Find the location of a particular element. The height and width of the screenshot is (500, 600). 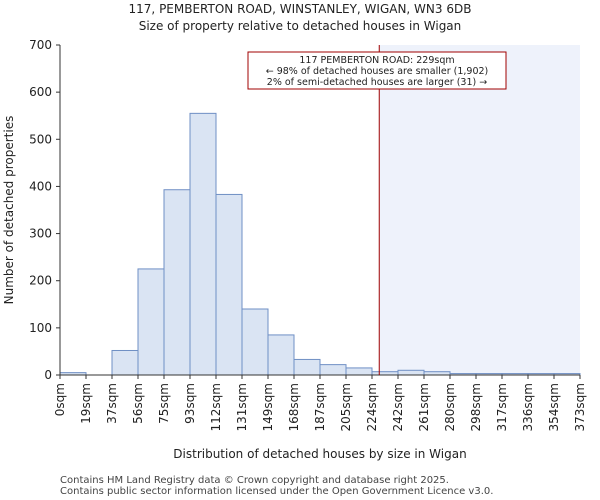

y-tick-label: 0 is located at coordinates (48, 375).